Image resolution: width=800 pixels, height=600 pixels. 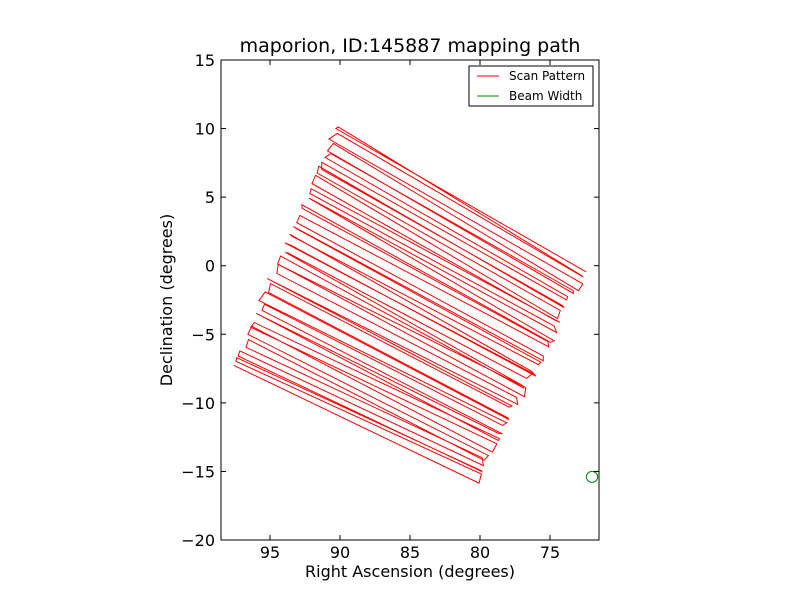 What do you see at coordinates (340, 552) in the screenshot?
I see `x-tick-label: 90` at bounding box center [340, 552].